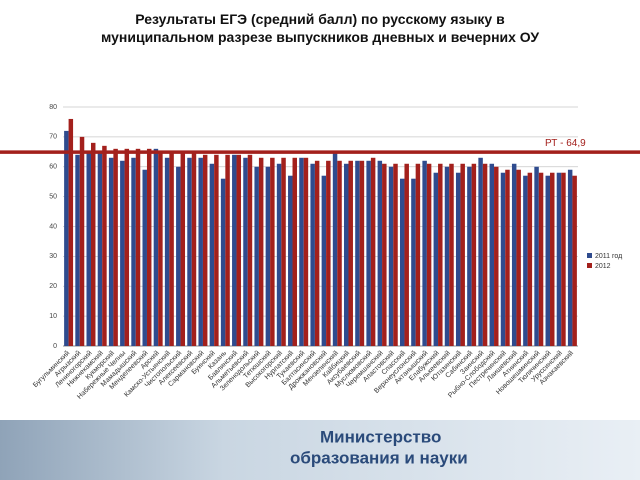 Image resolution: width=640 pixels, height=480 pixels. What do you see at coordinates (53, 226) in the screenshot?
I see `y-tick-label: 40` at bounding box center [53, 226].